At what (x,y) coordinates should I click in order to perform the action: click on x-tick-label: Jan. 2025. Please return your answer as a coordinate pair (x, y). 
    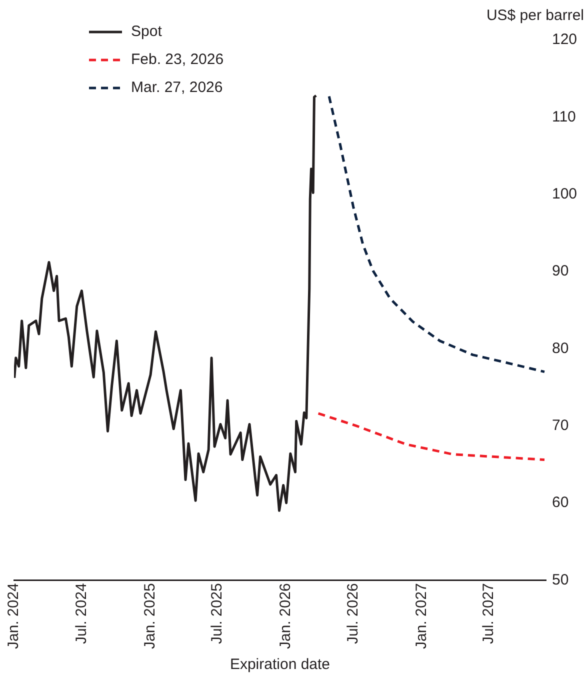
    Looking at the image, I should click on (149, 616).